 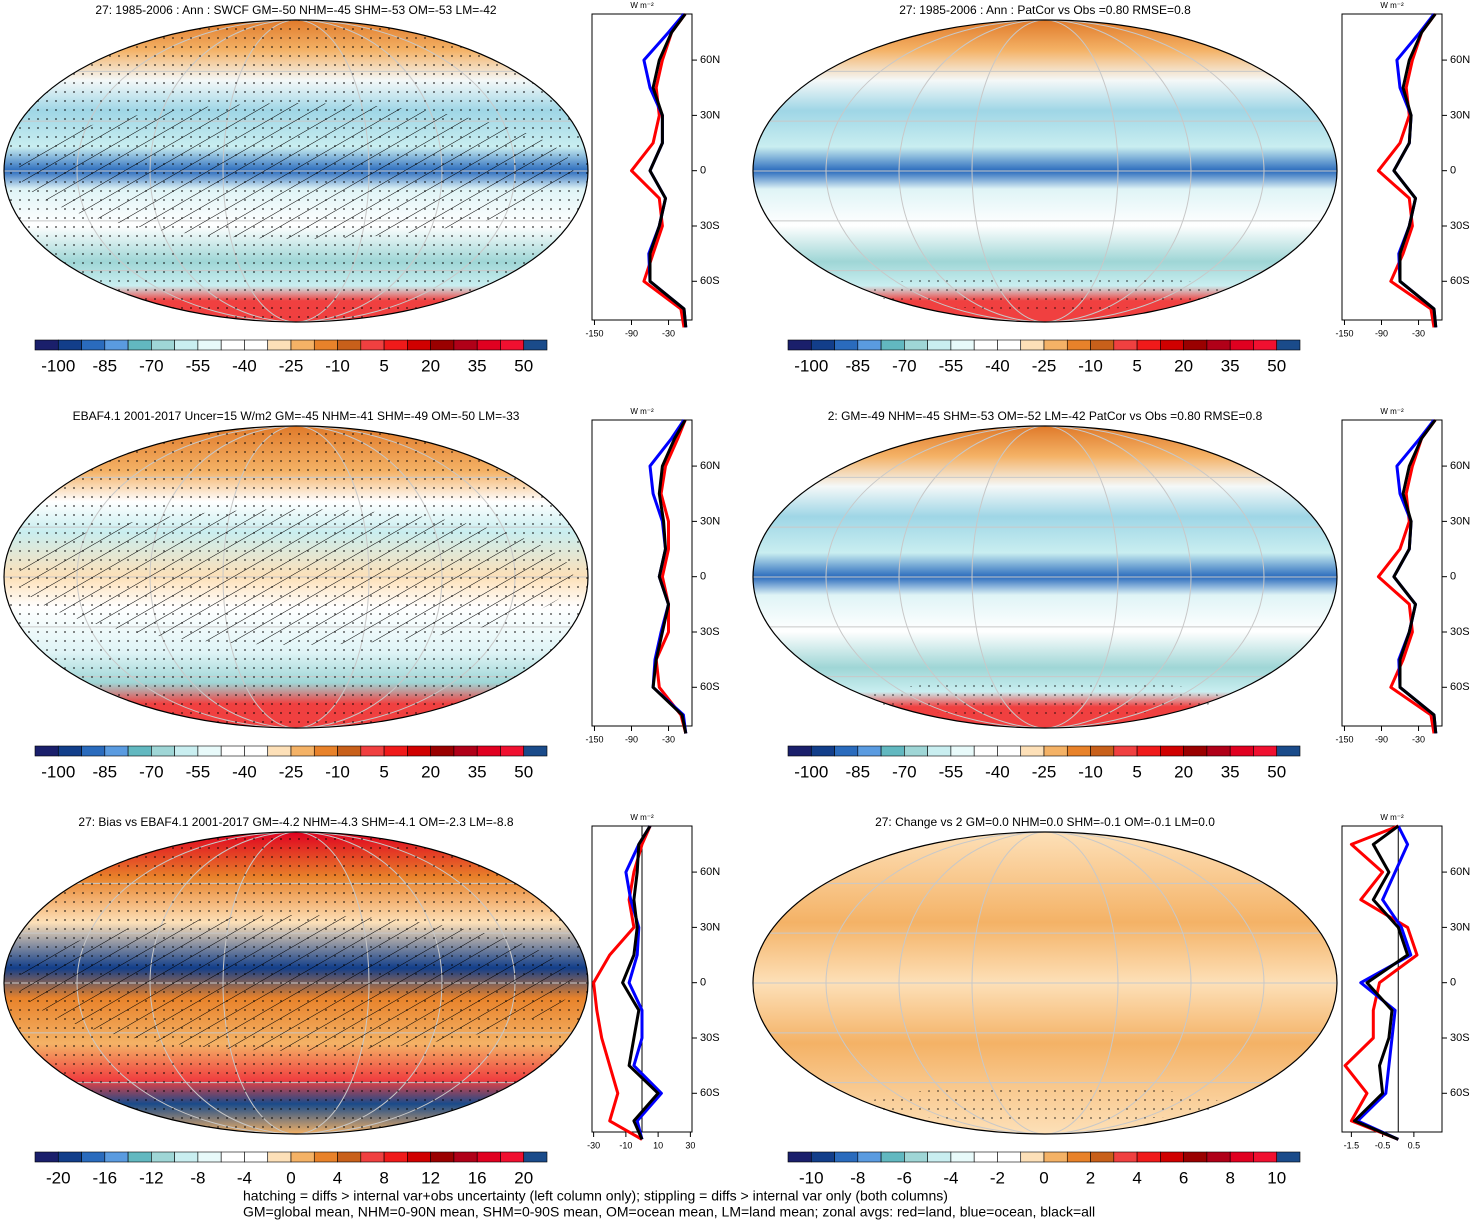 I want to click on colorbar-label: -55, so click(x=951, y=771).